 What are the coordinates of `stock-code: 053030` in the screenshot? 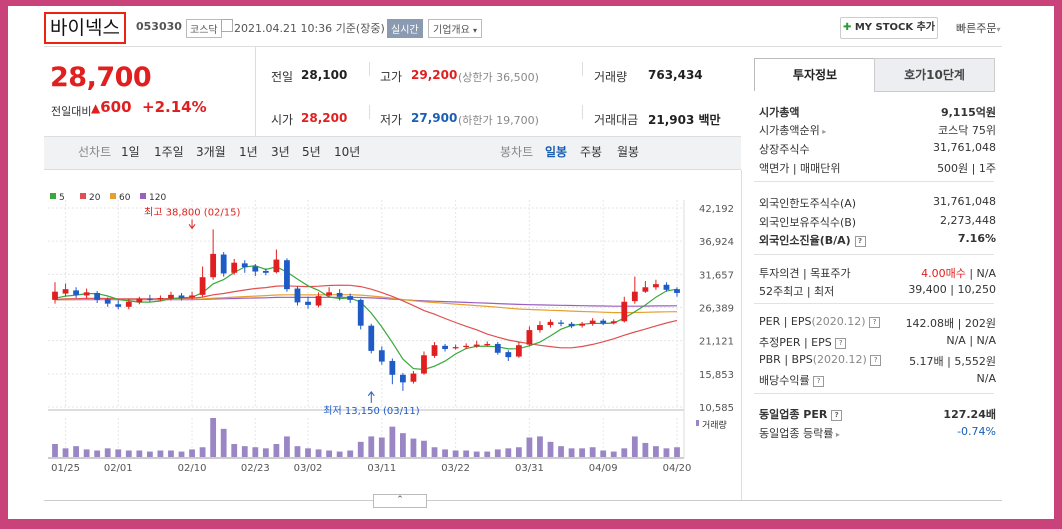 It's located at (159, 26).